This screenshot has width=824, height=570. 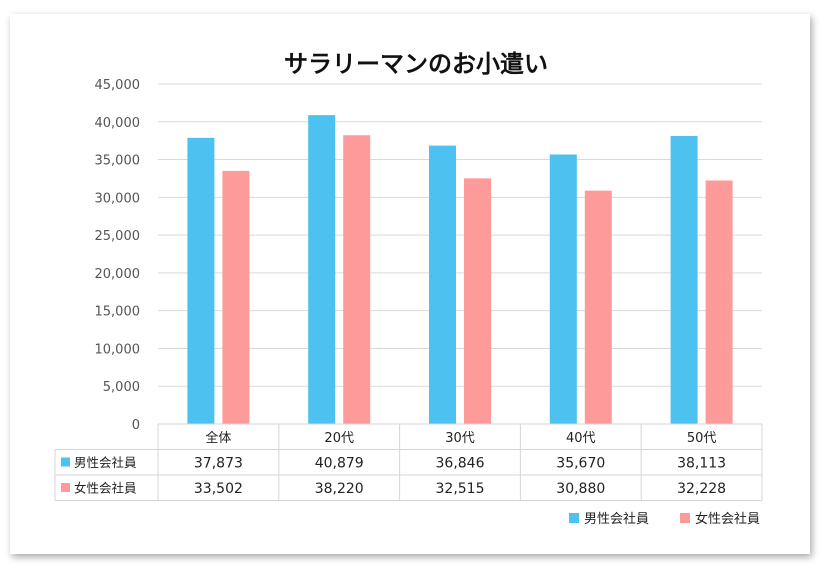 I want to click on data-label: 35,670, so click(x=580, y=464).